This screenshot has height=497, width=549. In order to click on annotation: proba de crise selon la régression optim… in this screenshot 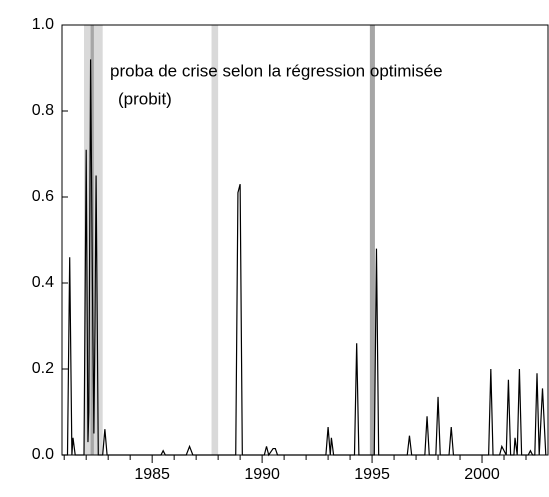, I will do `click(276, 70)`.